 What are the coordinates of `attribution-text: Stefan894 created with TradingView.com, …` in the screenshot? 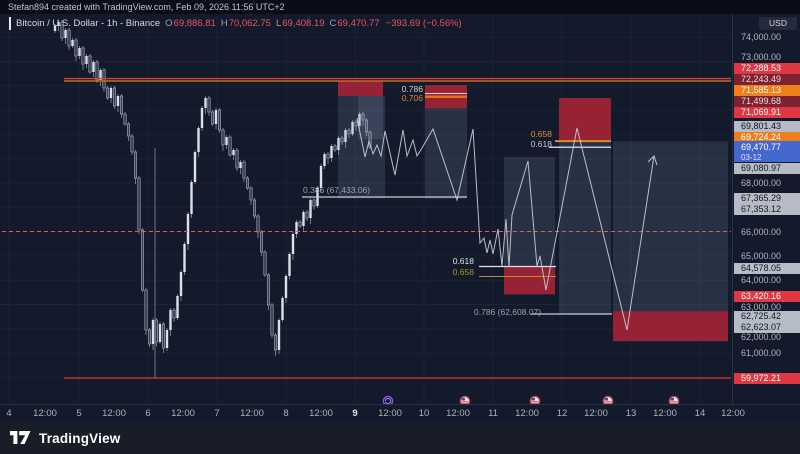 It's located at (146, 7).